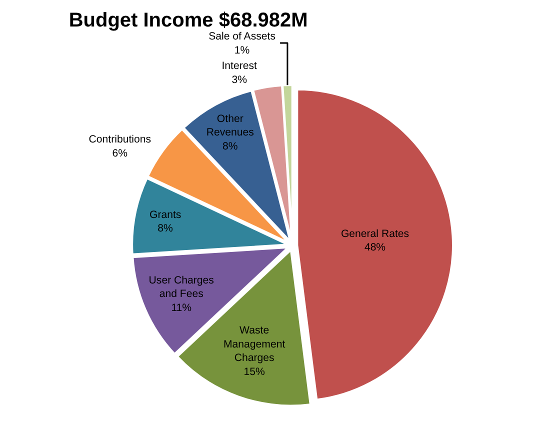  I want to click on data-label: 11%, so click(181, 308).